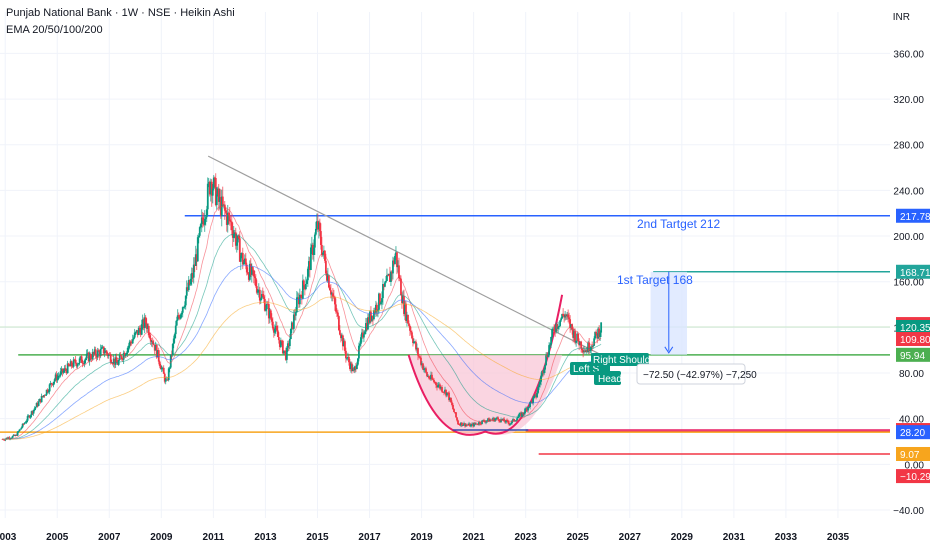  What do you see at coordinates (8, 537) in the screenshot?
I see `x-tick-label: 2003` at bounding box center [8, 537].